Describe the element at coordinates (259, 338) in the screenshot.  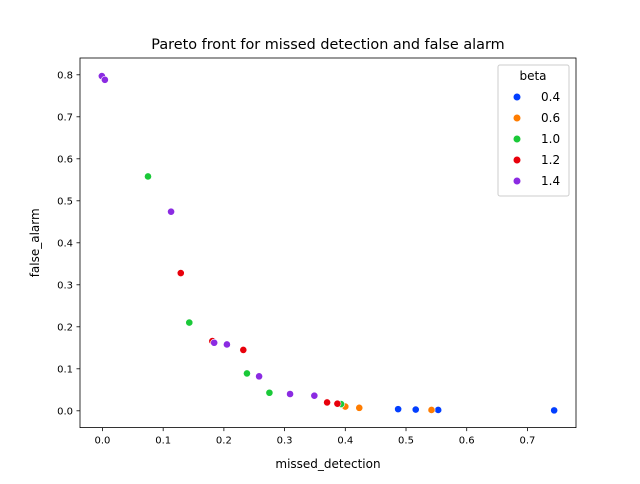
I see `series-1.2` at that location.